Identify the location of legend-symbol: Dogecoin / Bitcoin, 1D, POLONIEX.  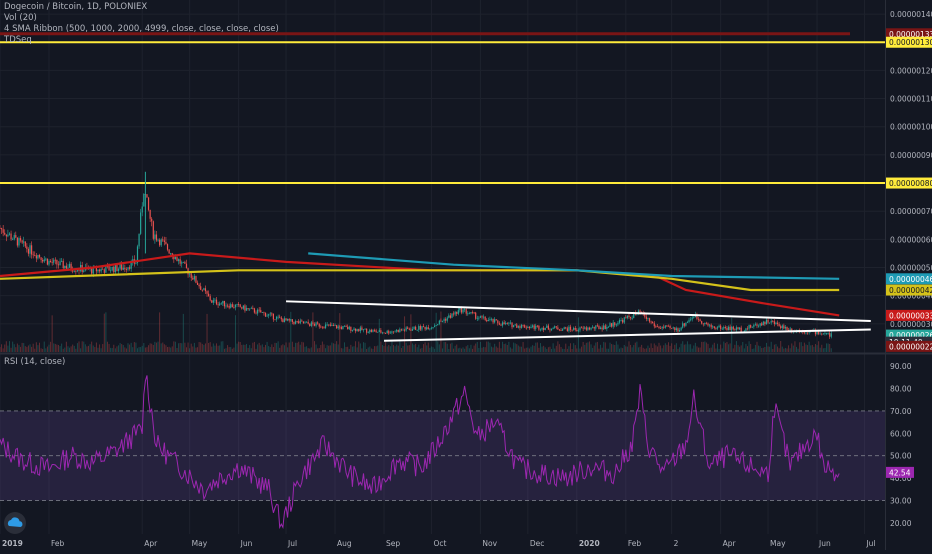
(76, 7).